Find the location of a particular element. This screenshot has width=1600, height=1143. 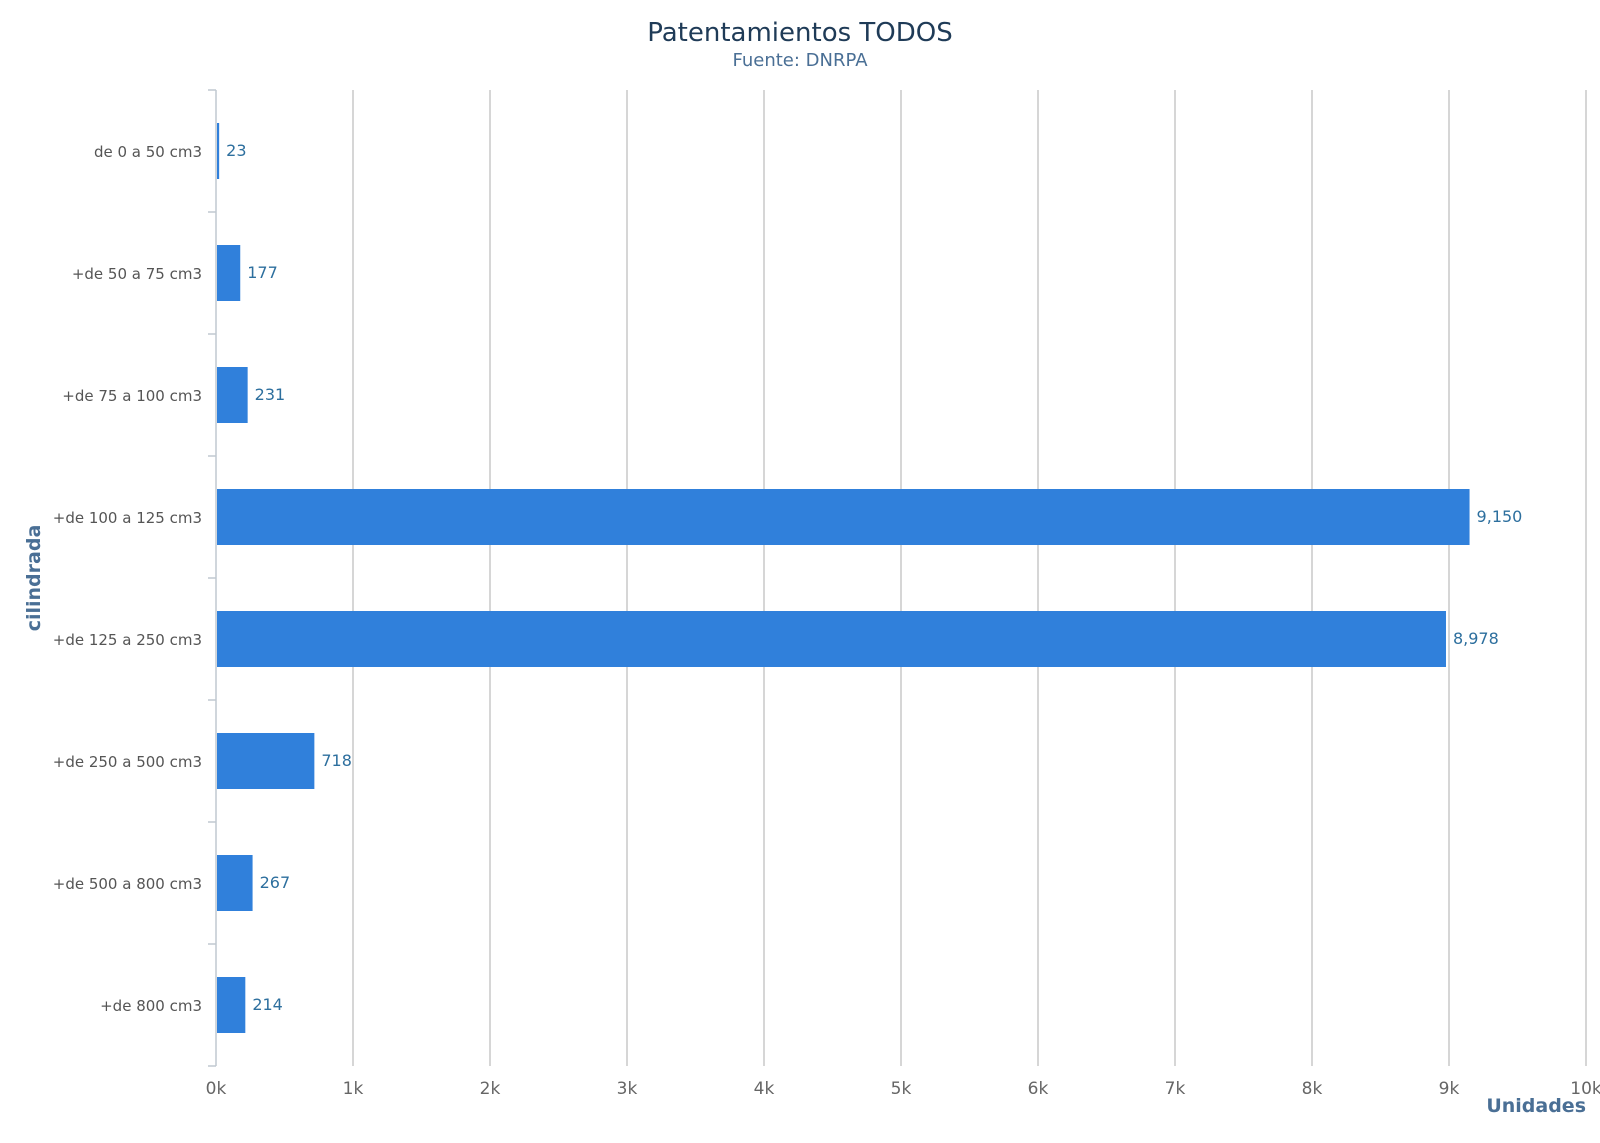

data-label: 267 is located at coordinates (275, 882).